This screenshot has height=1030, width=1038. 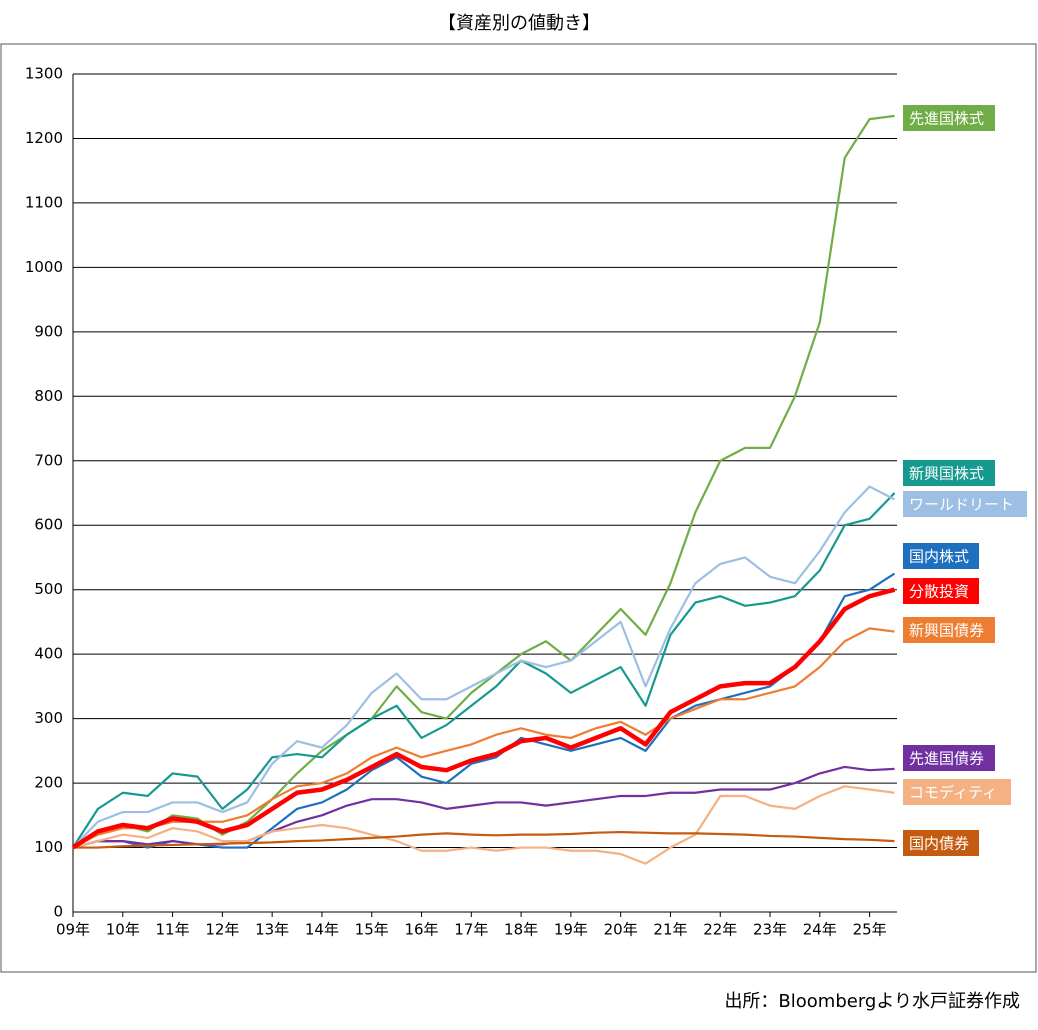 I want to click on x-tick-label: 10年, so click(x=123, y=930).